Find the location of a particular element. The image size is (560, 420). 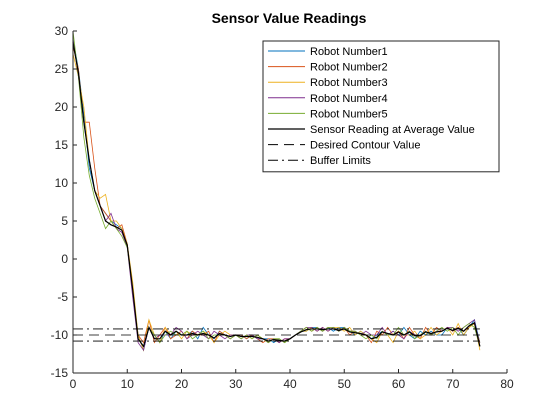

legend-entry: Robot Number3 is located at coordinates (349, 83).